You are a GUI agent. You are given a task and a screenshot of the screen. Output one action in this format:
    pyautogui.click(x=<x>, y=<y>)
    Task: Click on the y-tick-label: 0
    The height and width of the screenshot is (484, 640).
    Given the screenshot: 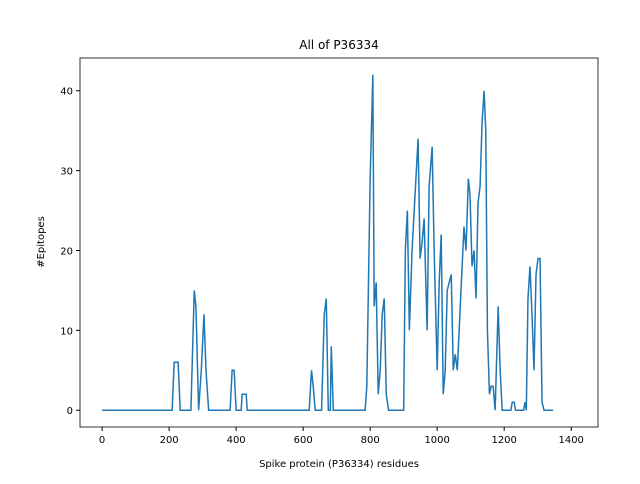 What is the action you would take?
    pyautogui.click(x=70, y=411)
    